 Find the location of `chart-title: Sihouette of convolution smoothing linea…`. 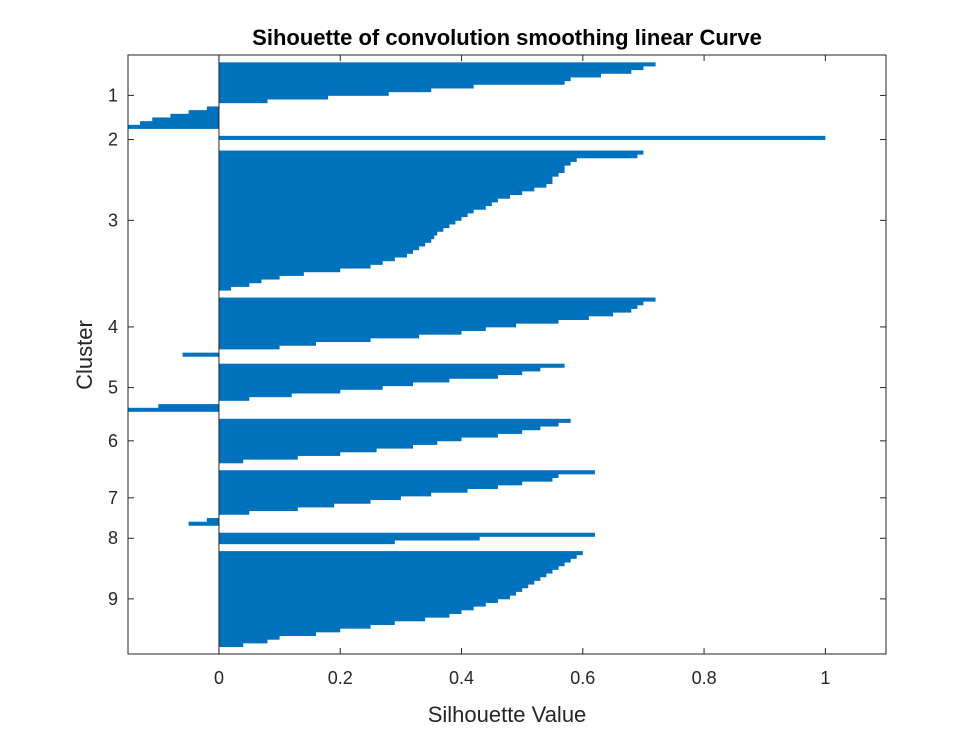

chart-title: Sihouette of convolution smoothing linea… is located at coordinates (507, 37).